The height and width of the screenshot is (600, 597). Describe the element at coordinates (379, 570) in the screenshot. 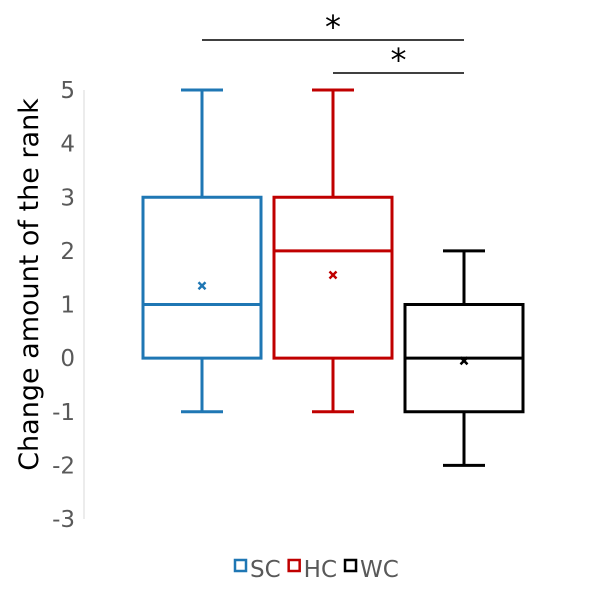

I see `legend-label: WC` at that location.